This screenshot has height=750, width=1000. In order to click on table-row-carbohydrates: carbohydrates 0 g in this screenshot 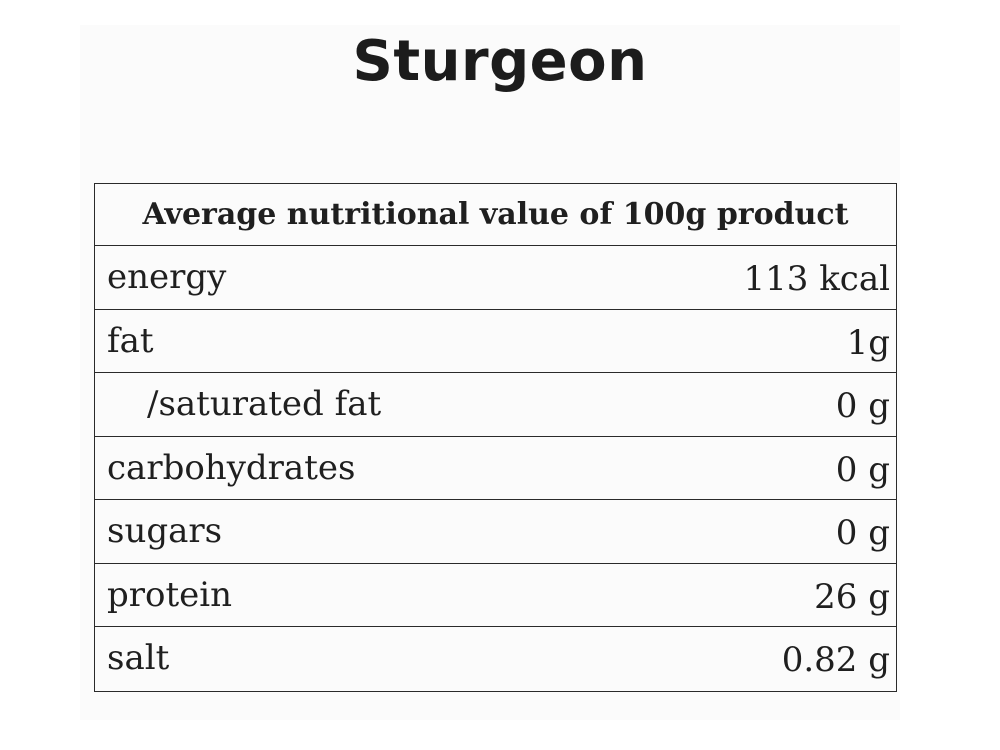, I will do `click(495, 468)`.